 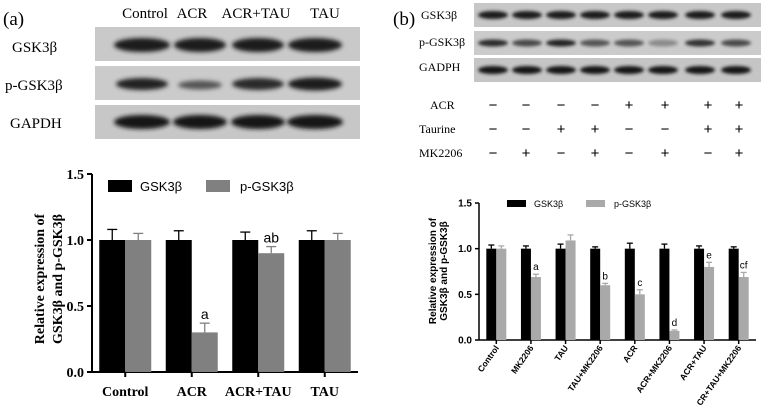 I want to click on blot-row-label: p-GSK3β, so click(x=442, y=42).